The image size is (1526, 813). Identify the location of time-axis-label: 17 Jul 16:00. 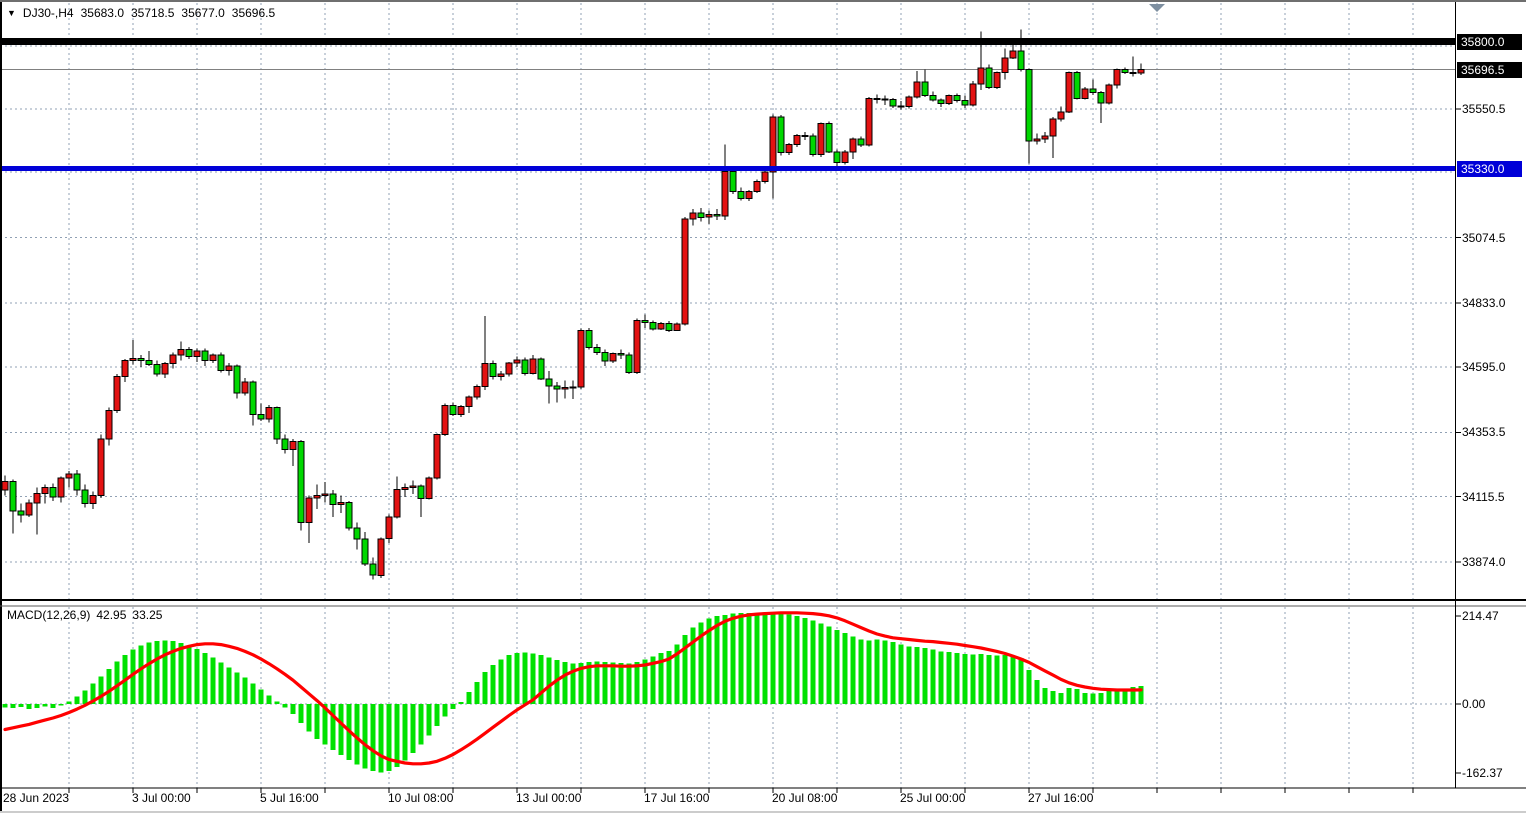
(677, 798).